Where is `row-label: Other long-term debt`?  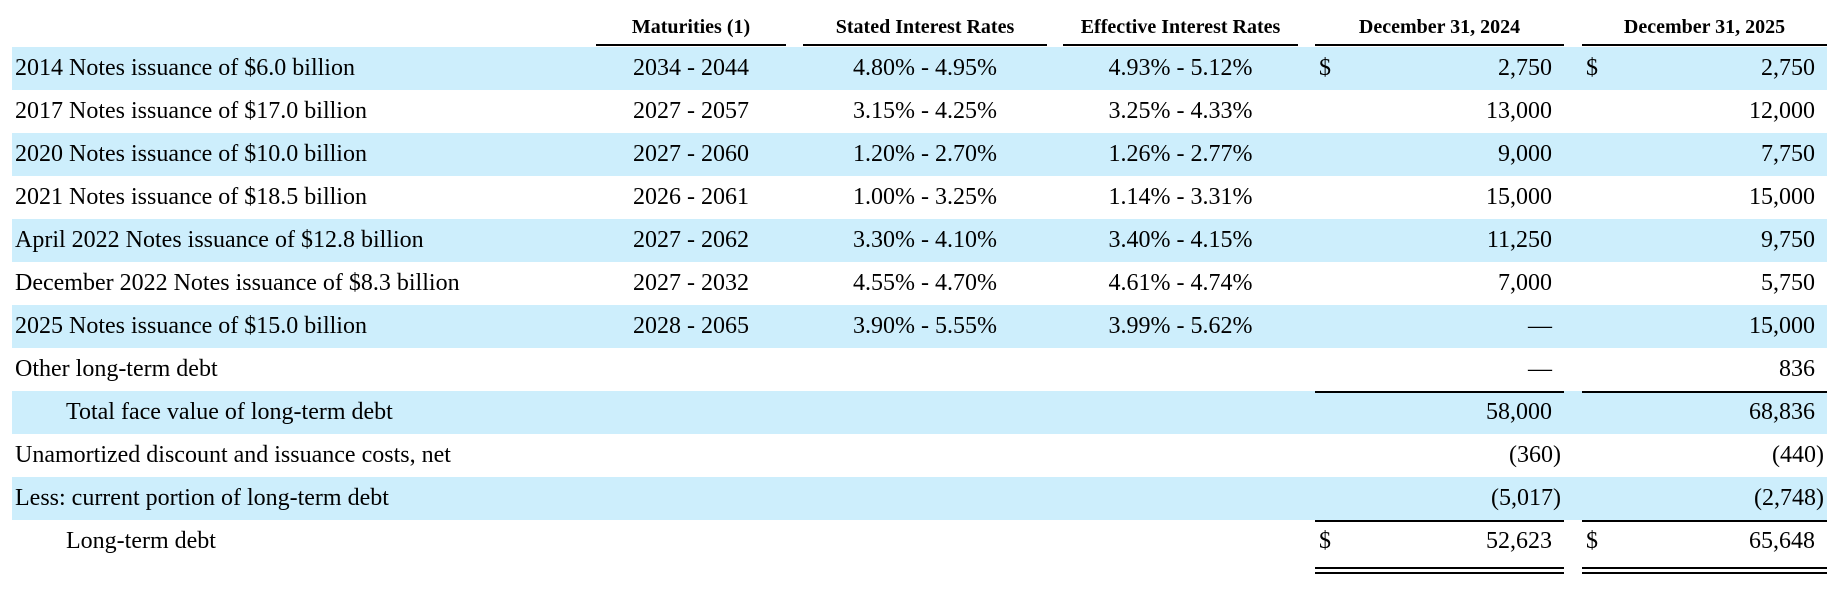
row-label: Other long-term debt is located at coordinates (116, 369).